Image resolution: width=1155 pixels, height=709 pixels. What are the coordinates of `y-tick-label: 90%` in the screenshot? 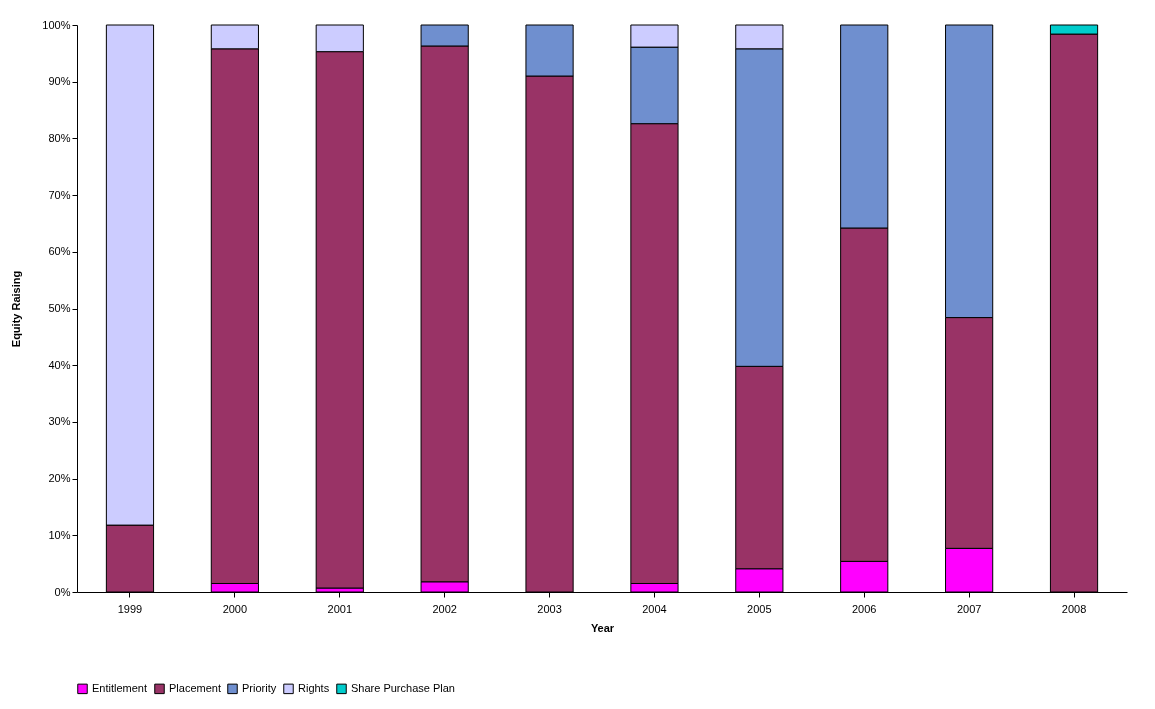 It's located at (59, 81).